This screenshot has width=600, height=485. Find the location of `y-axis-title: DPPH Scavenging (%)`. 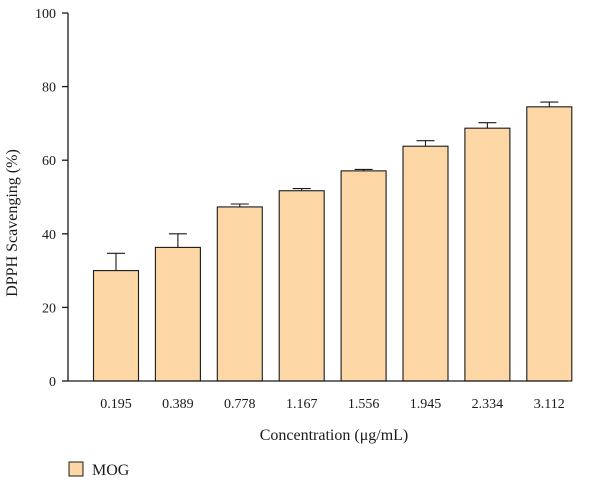

y-axis-title: DPPH Scavenging (%) is located at coordinates (12, 223).